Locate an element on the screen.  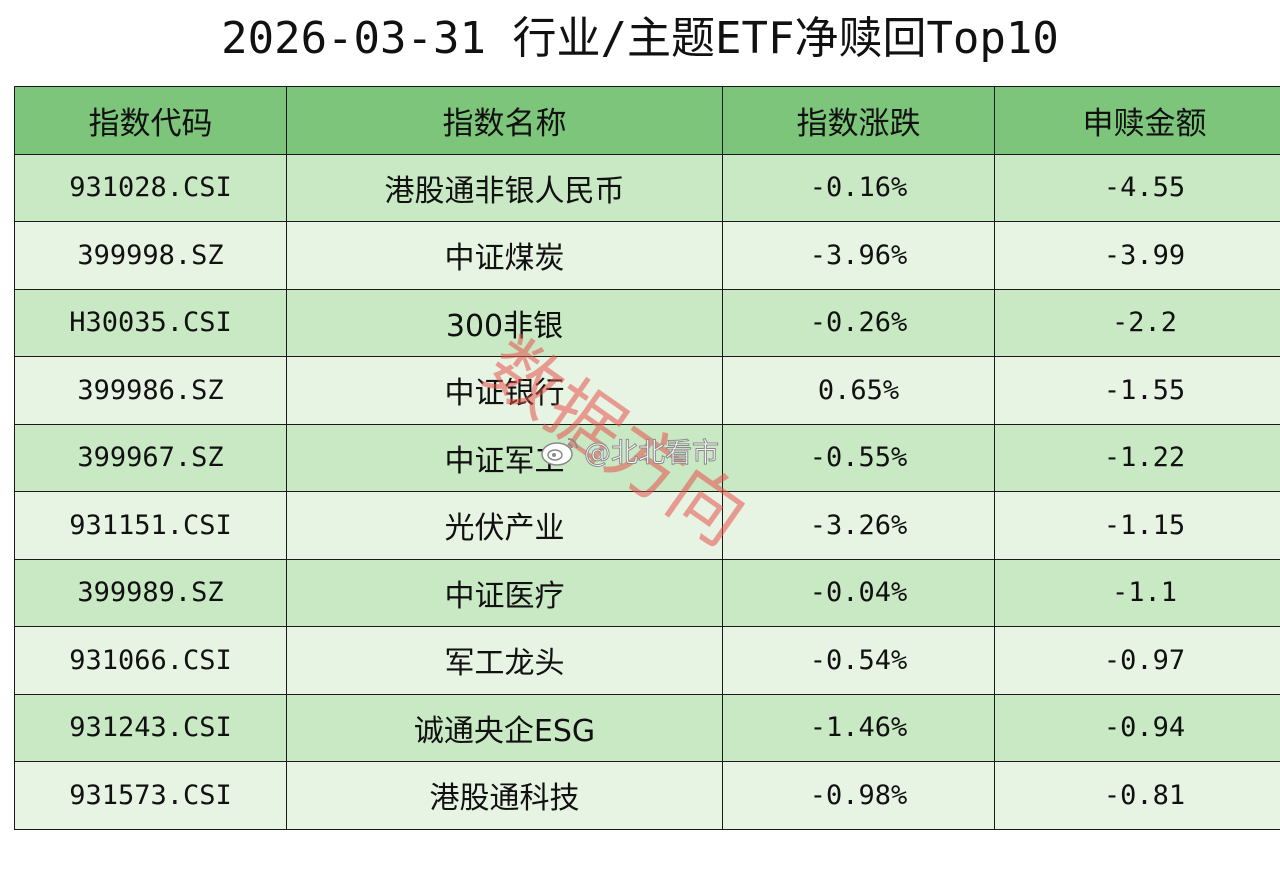
cell-index-name: 军工龙头 is located at coordinates (504, 660).